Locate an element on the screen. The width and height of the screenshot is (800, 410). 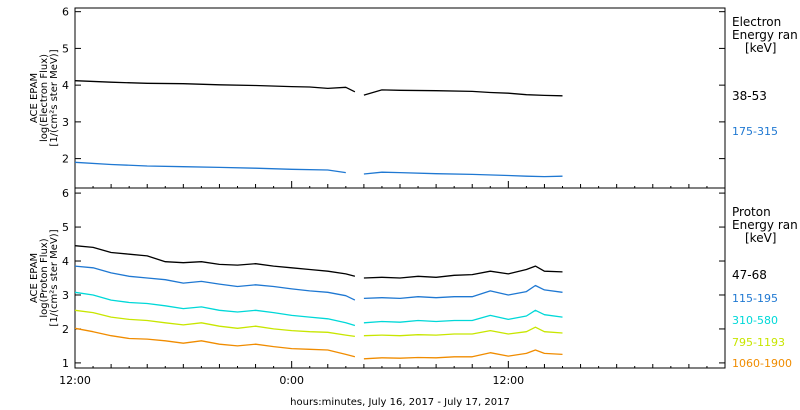
electron-ylabel-line-2: log(Electron Flux) is located at coordinates (44, 98).